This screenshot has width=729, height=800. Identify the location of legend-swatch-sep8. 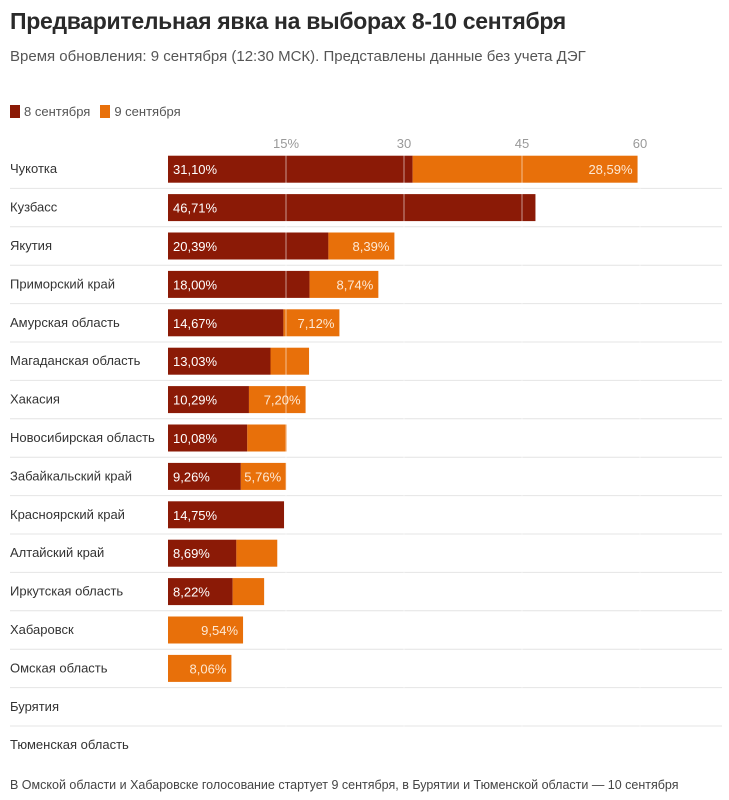
(15, 111).